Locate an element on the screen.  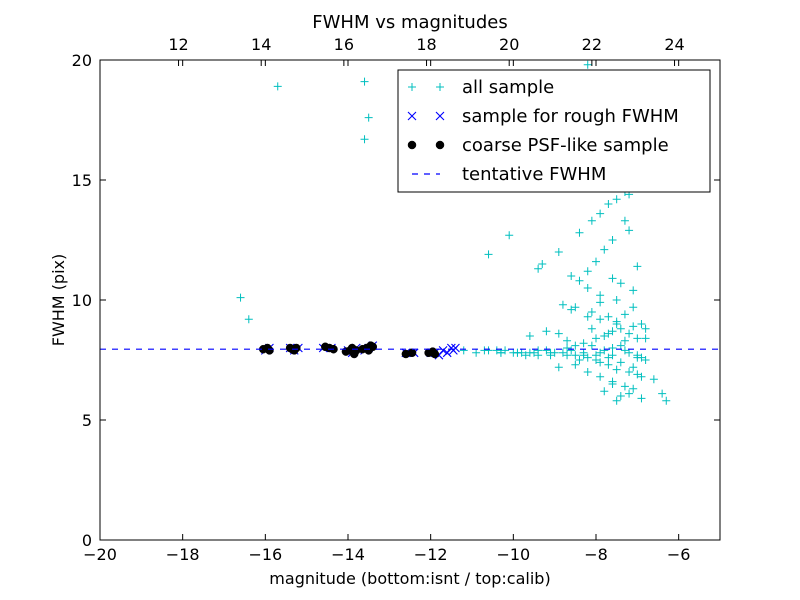
top-tick-label: 16 is located at coordinates (344, 44).